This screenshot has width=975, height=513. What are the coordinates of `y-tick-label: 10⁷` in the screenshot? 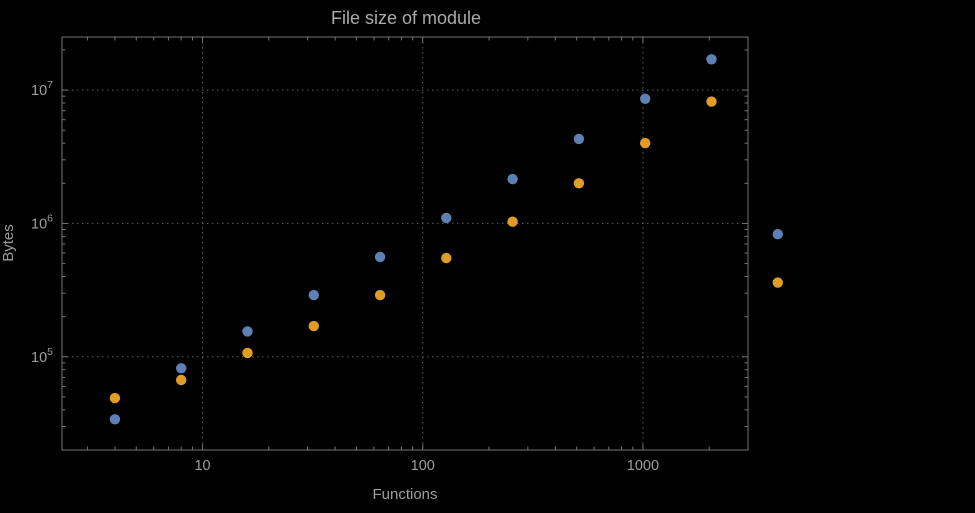 It's located at (42, 89).